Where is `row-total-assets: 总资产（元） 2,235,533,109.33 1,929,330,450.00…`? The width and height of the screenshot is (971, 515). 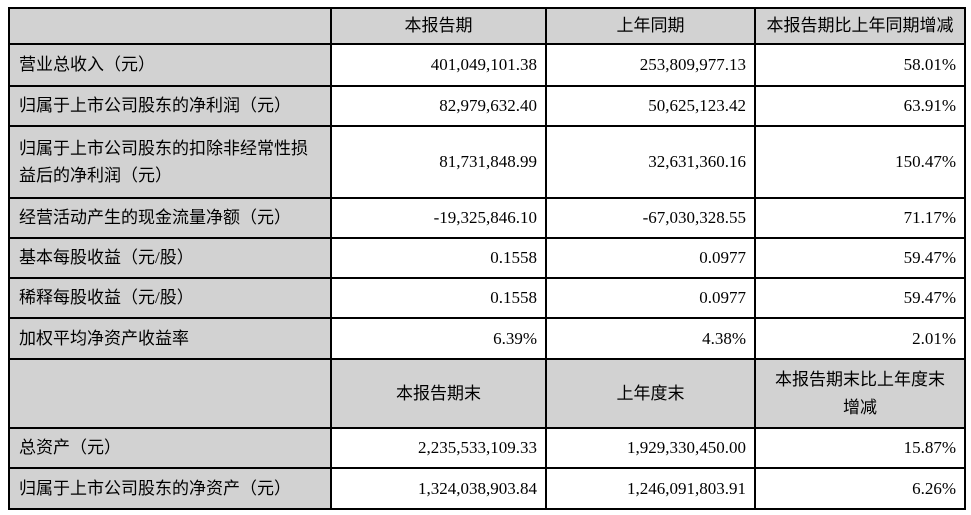
row-total-assets: 总资产（元） 2,235,533,109.33 1,929,330,450.00… is located at coordinates (487, 448).